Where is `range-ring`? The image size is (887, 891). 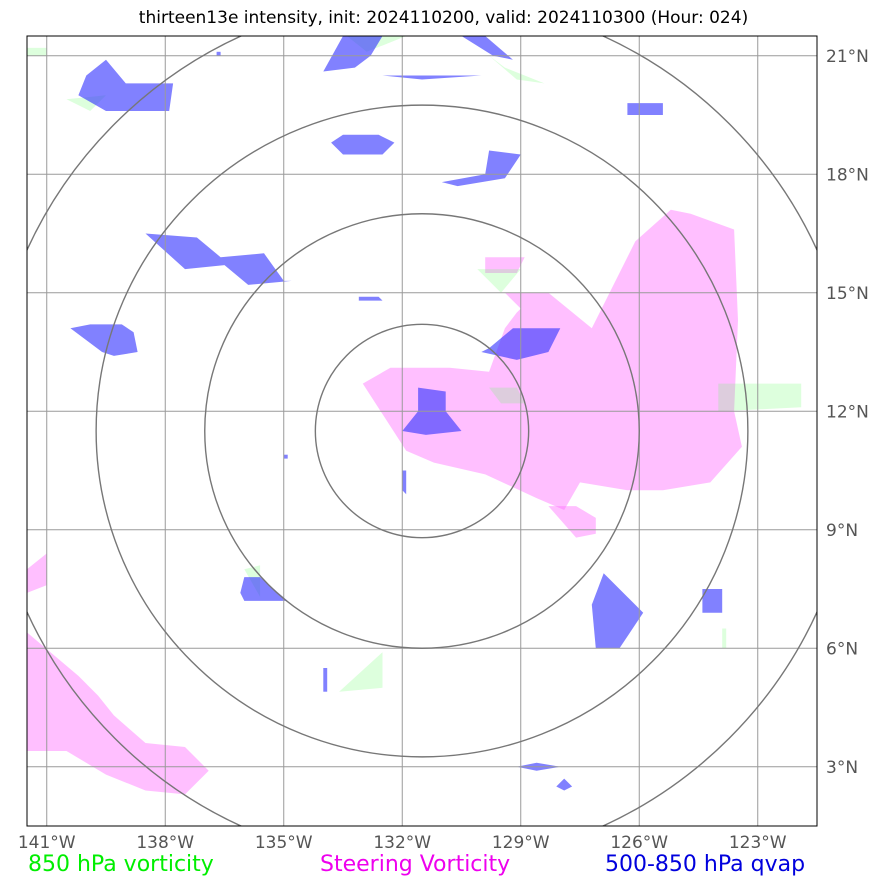
range-ring is located at coordinates (422, 431).